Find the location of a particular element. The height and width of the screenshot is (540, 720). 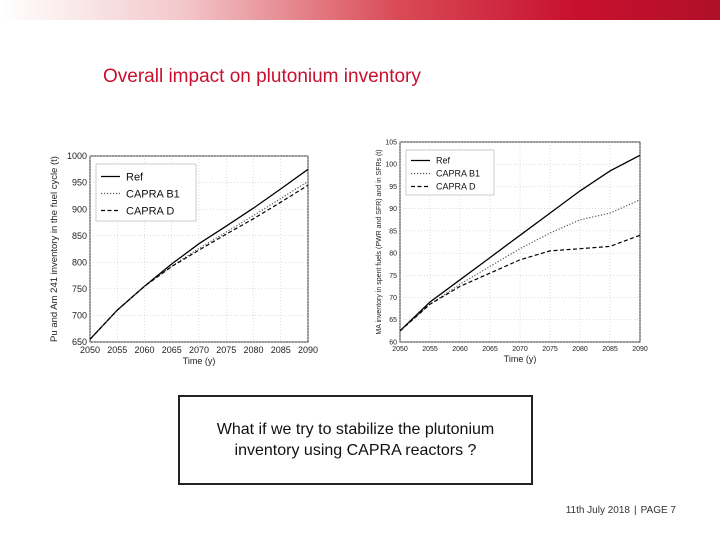

y-tick-label: 950 is located at coordinates (79, 183).